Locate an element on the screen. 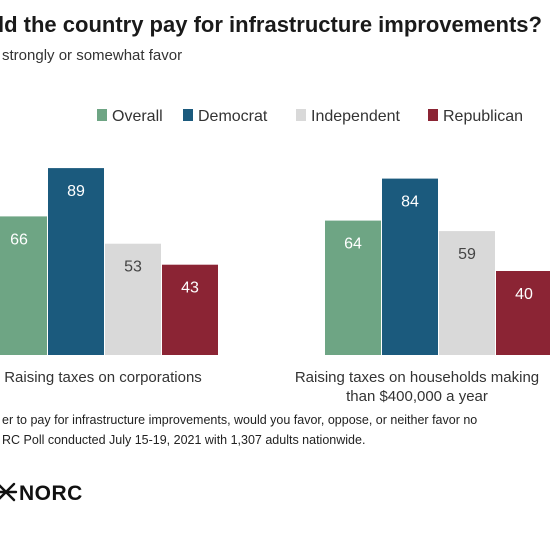 This screenshot has width=550, height=550. data-label-republican-2: 40 is located at coordinates (524, 294).